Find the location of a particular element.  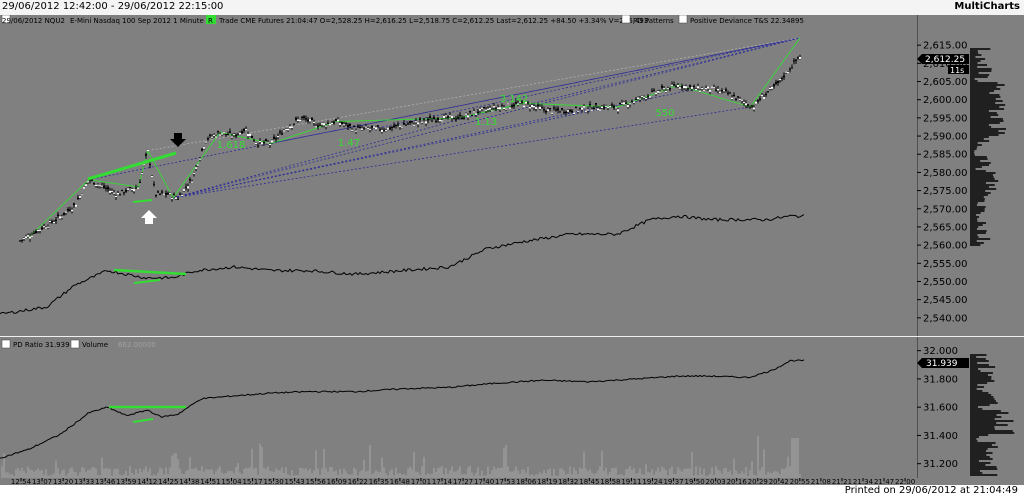

time-tick-label: 15:43 is located at coordinates (295, 481).